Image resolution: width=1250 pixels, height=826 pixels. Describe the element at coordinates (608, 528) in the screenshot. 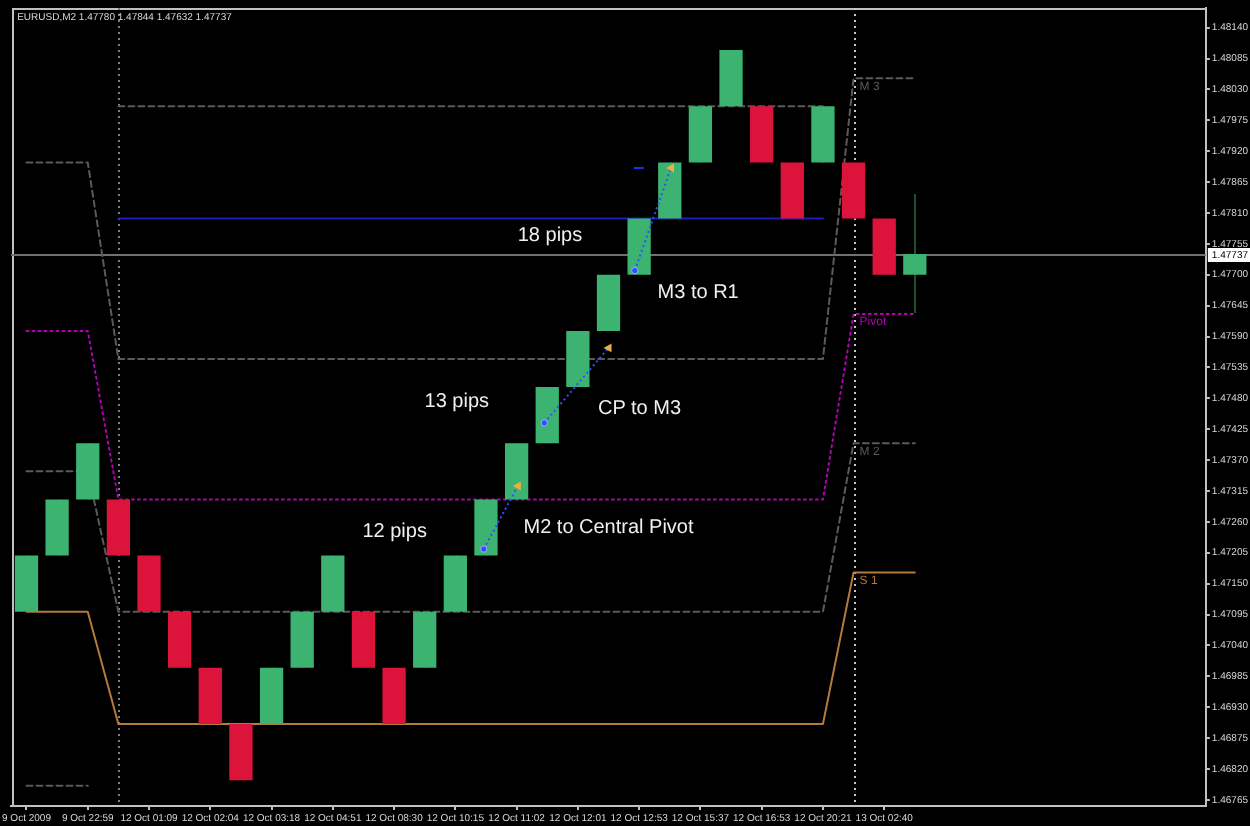

I see `annotation: M2 to Central Pivot` at that location.